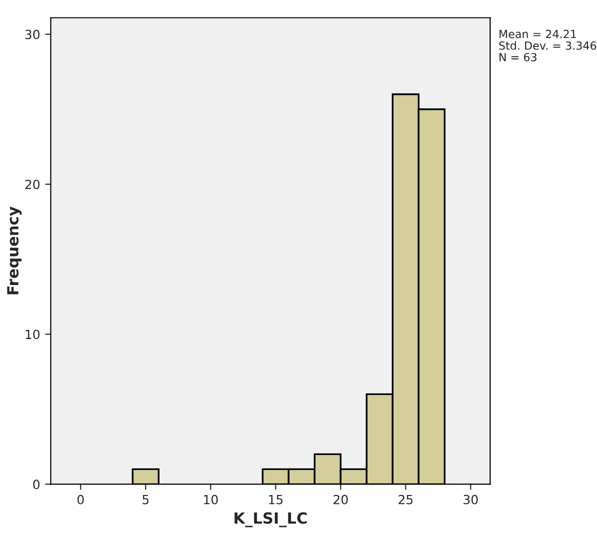 The width and height of the screenshot is (597, 538). What do you see at coordinates (32, 185) in the screenshot?
I see `y-tick-label: 20` at bounding box center [32, 185].